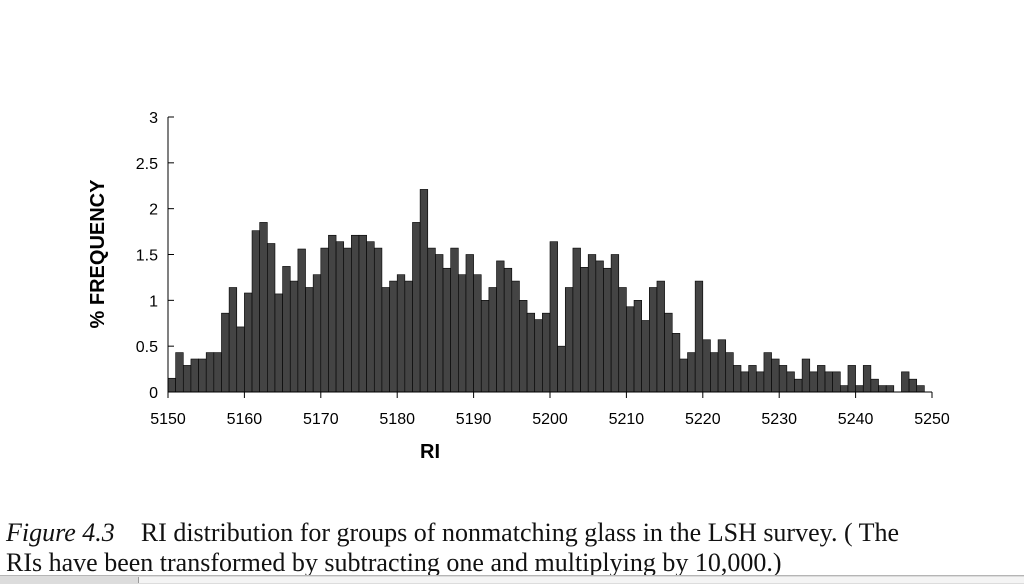 Image resolution: width=1024 pixels, height=584 pixels. What do you see at coordinates (153, 210) in the screenshot?
I see `y-tick-label: 2` at bounding box center [153, 210].